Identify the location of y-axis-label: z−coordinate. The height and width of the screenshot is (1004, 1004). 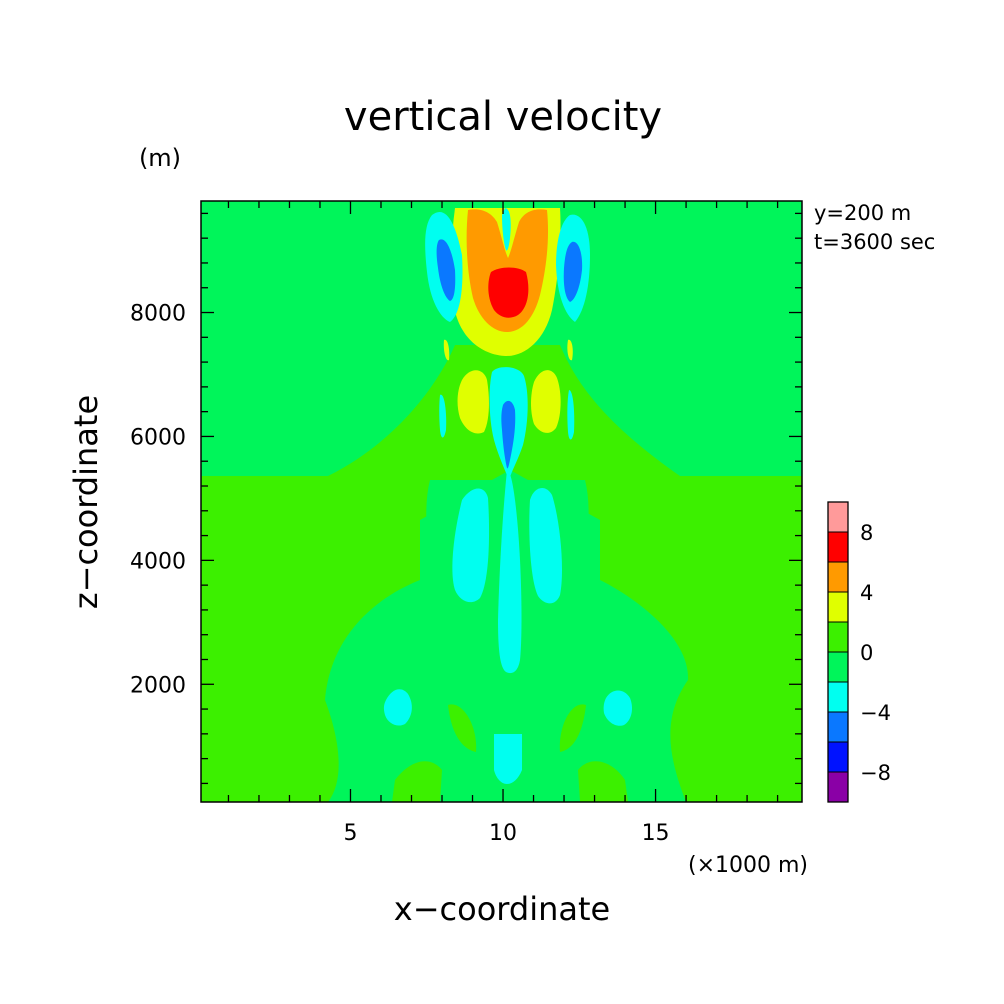
(86, 502).